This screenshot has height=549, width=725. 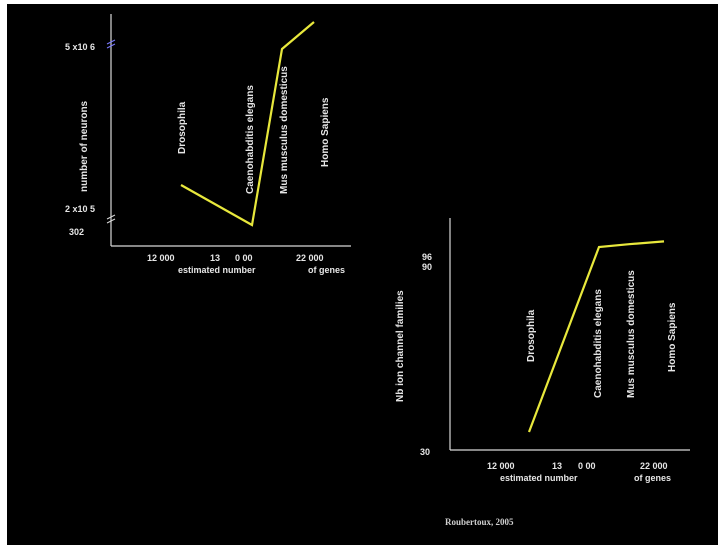 I want to click on chart2-ylabel: Nb ion channel families, so click(x=400, y=346).